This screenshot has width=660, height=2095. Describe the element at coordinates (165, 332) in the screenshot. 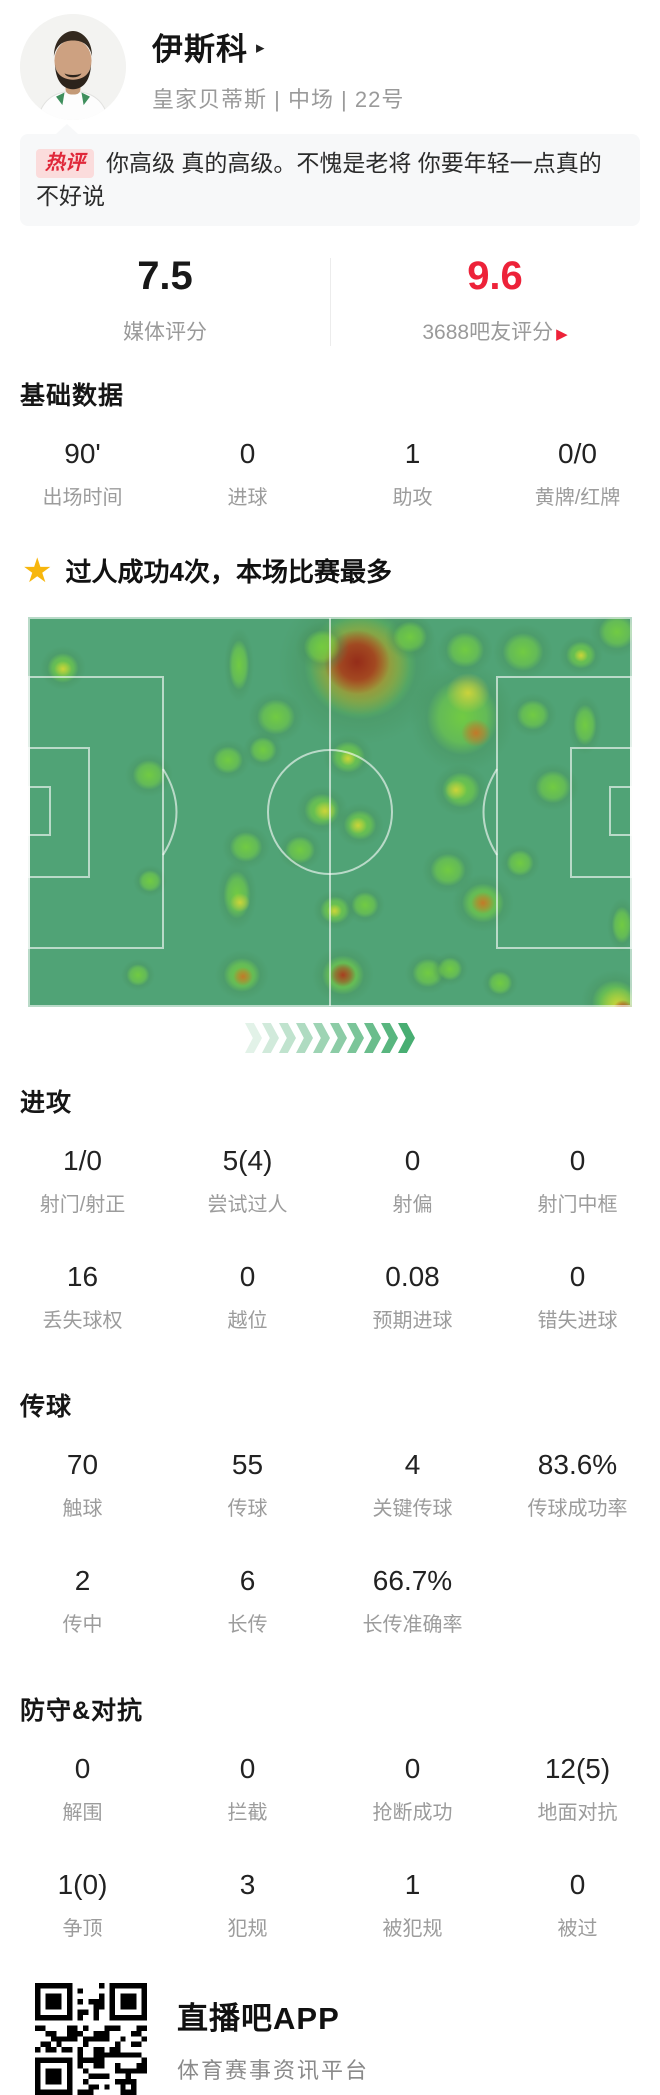

I see `media-rating-label: 媒体评分` at that location.